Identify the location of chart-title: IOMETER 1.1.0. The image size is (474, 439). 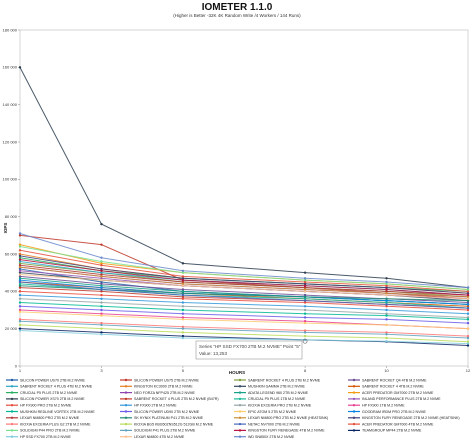
(237, 7).